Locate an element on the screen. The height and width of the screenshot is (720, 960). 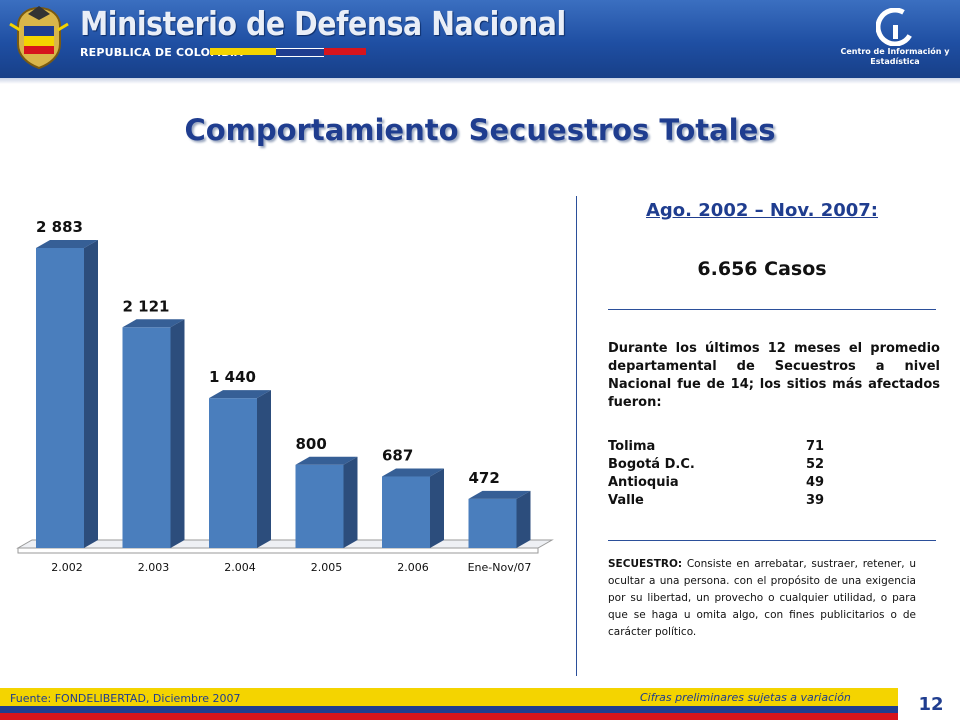
x-tick-label: 2.006 is located at coordinates (413, 567).